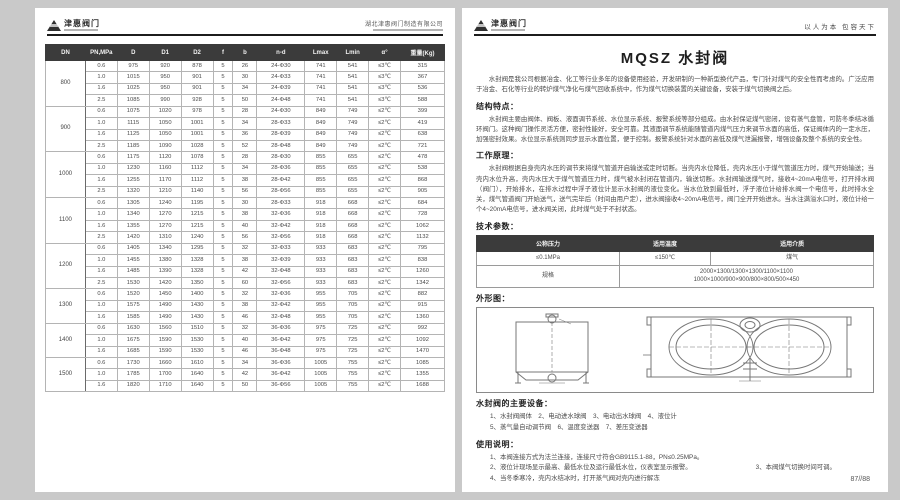  What do you see at coordinates (197, 317) in the screenshot?
I see `dim-cell: 1430` at bounding box center [197, 317].